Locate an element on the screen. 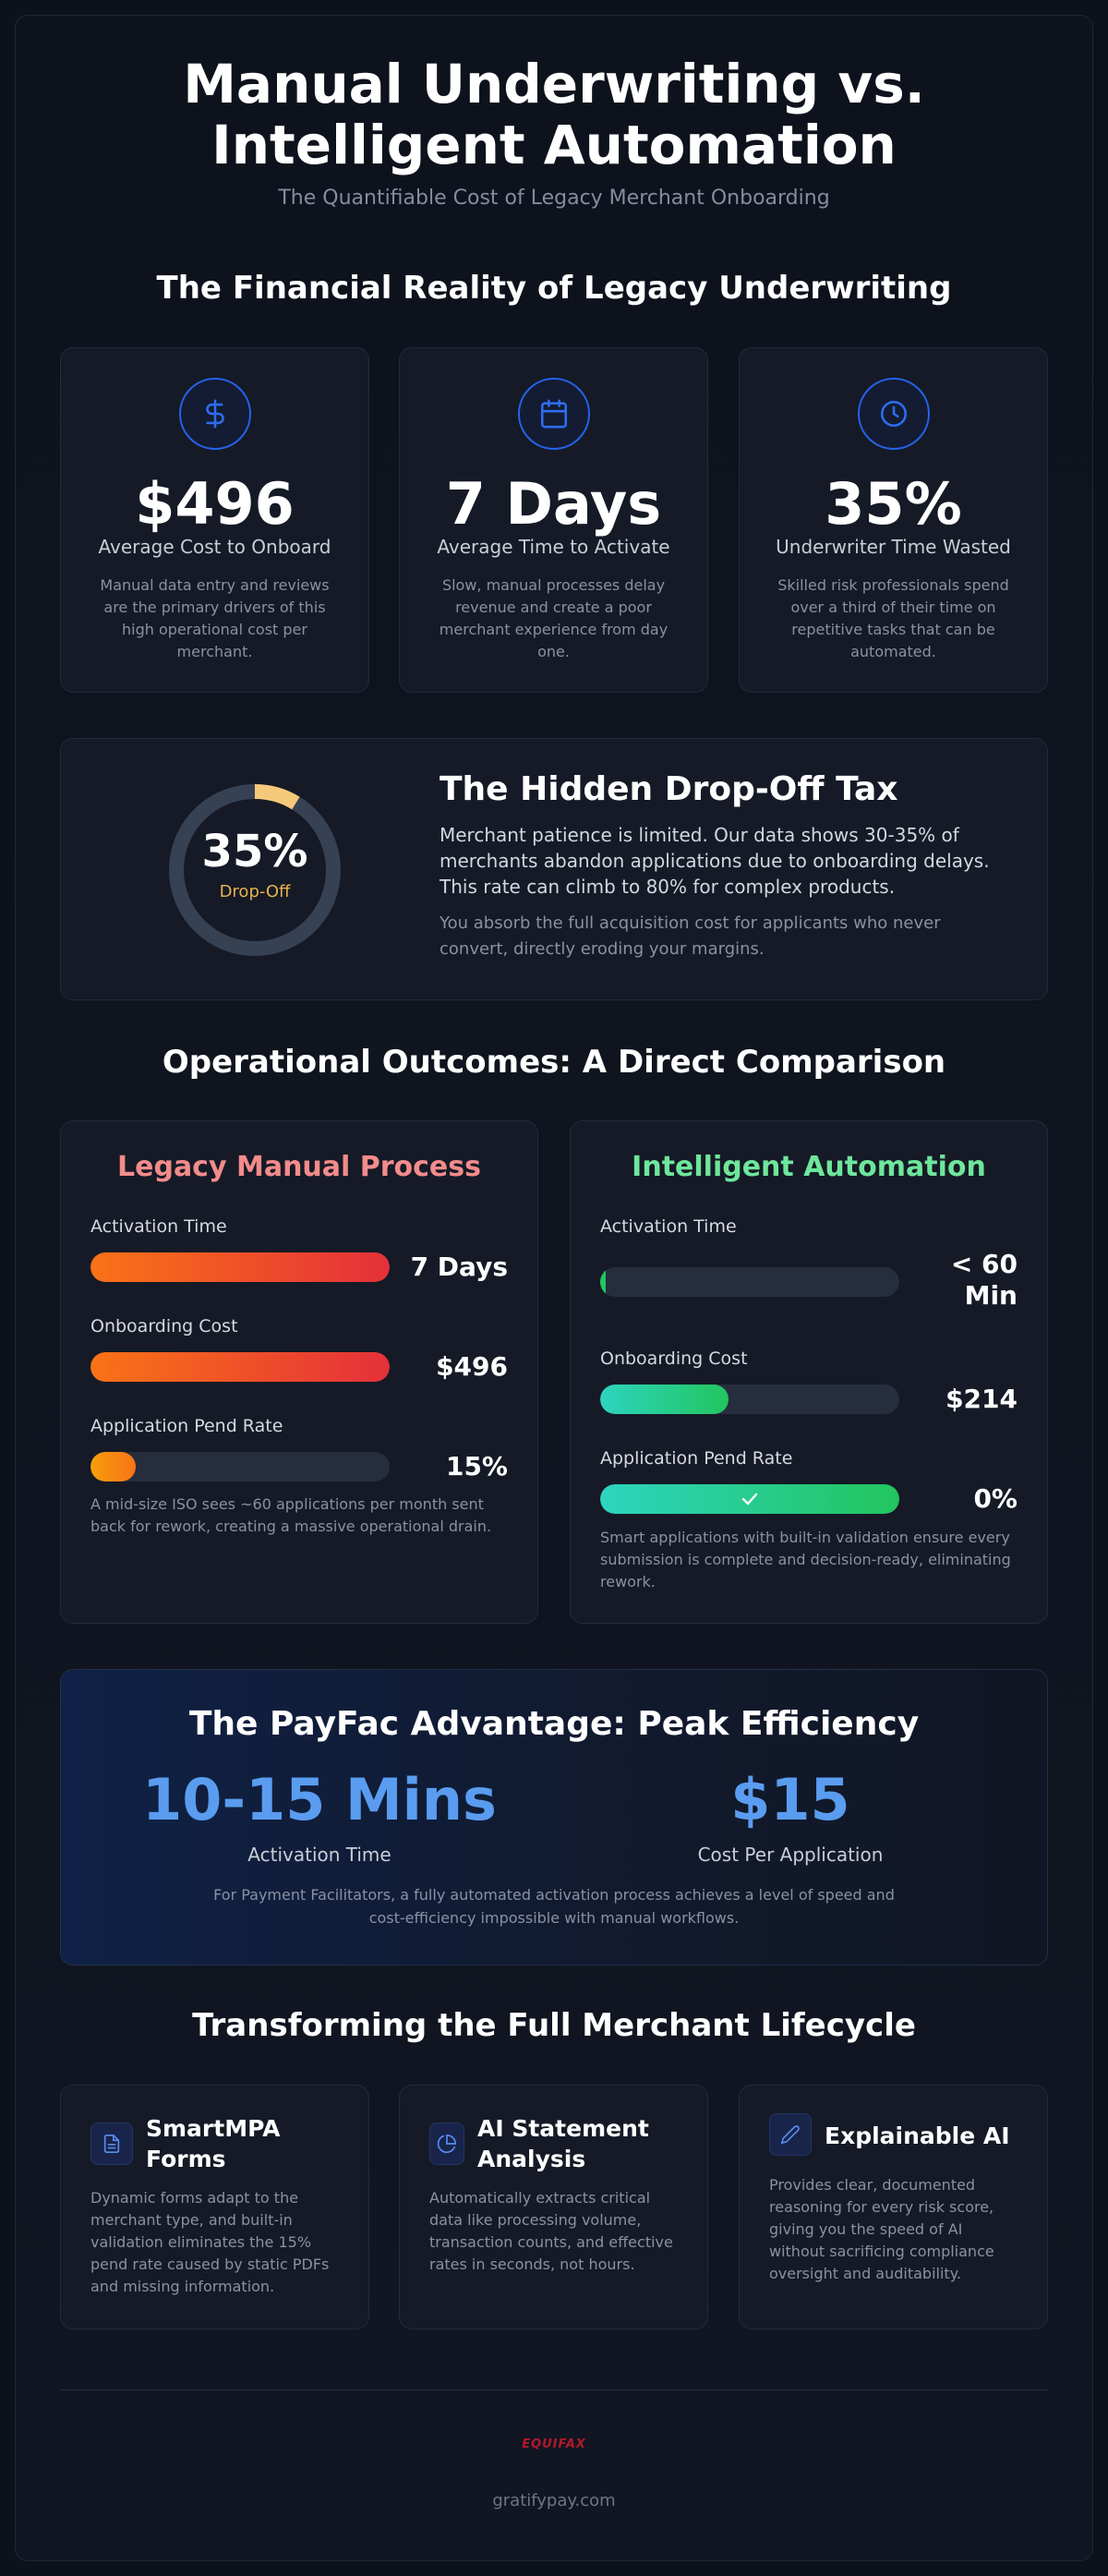 The height and width of the screenshot is (2576, 1108). dropoff-percent: 35% is located at coordinates (255, 851).